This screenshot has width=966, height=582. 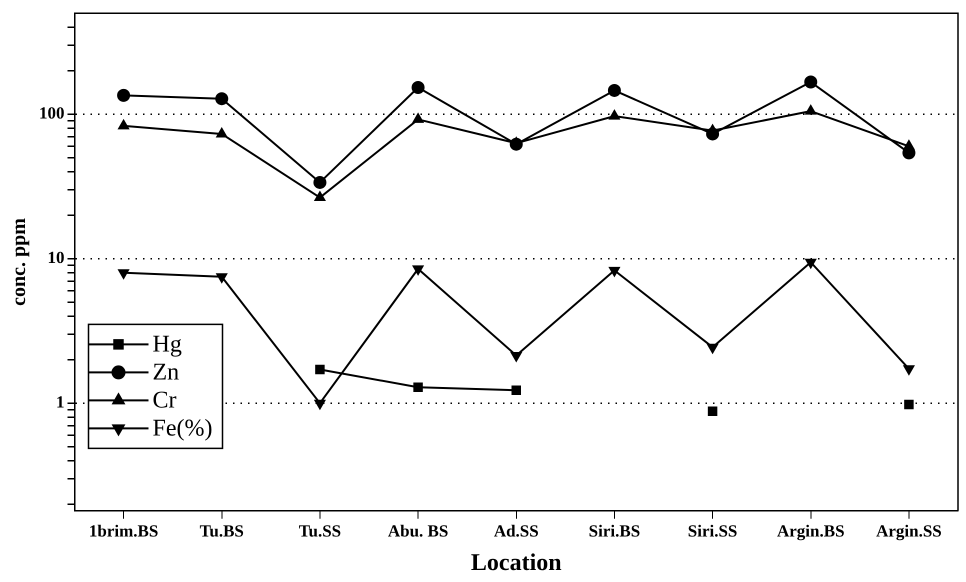 I want to click on legend-label: Zn, so click(x=166, y=373).